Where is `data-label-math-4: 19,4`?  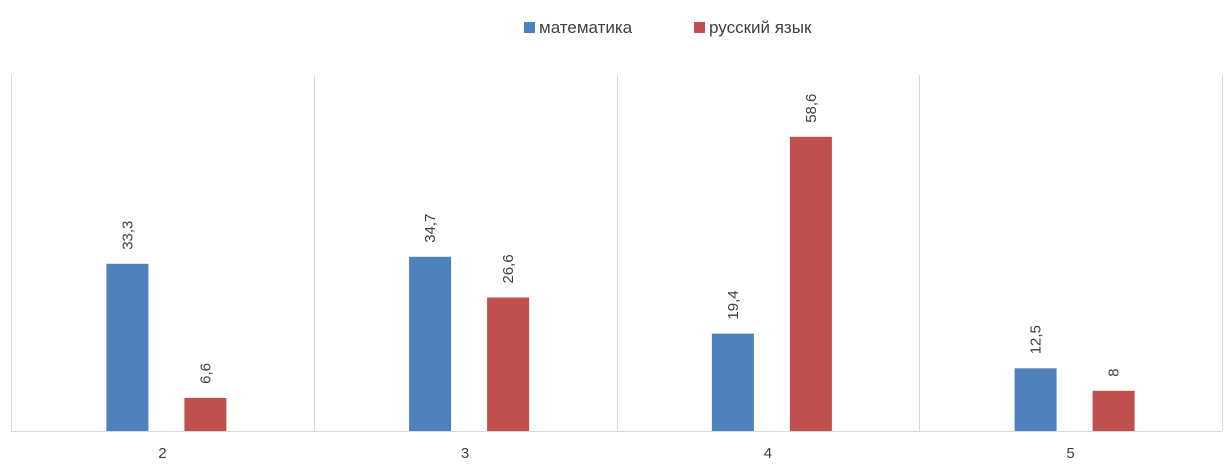
data-label-math-4: 19,4 is located at coordinates (733, 304).